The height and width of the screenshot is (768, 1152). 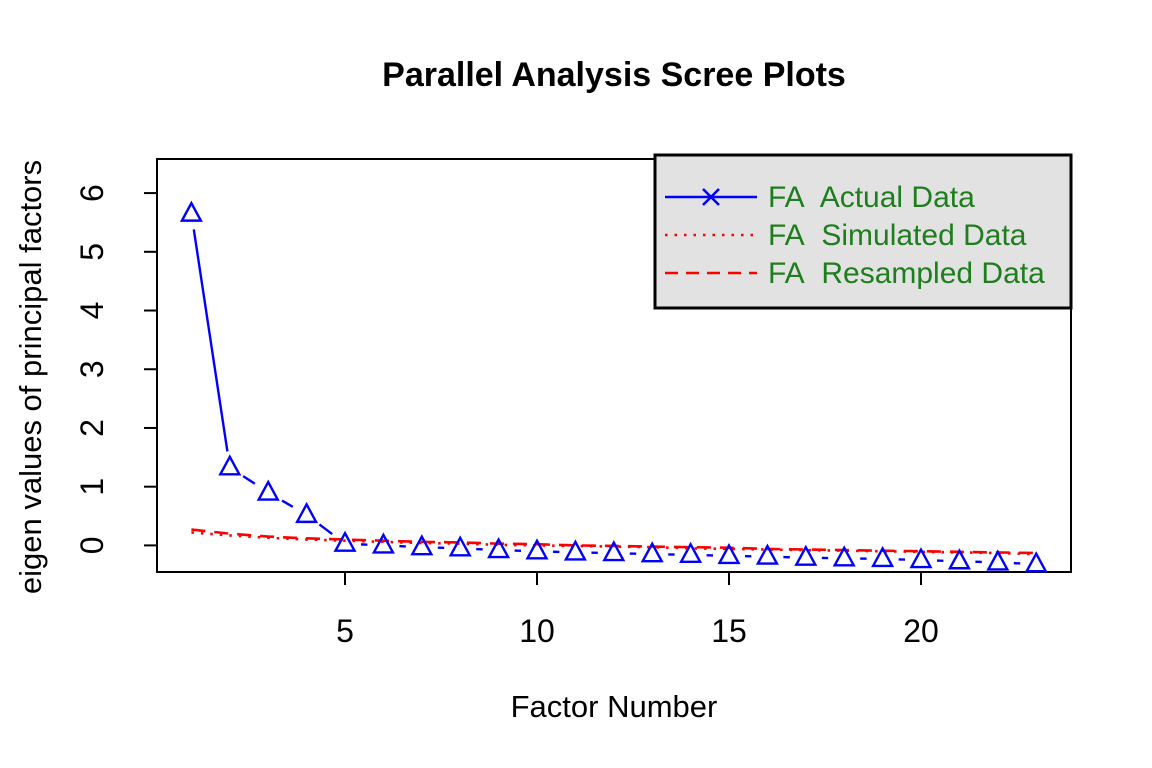 What do you see at coordinates (92, 311) in the screenshot?
I see `y-tick-label: 4` at bounding box center [92, 311].